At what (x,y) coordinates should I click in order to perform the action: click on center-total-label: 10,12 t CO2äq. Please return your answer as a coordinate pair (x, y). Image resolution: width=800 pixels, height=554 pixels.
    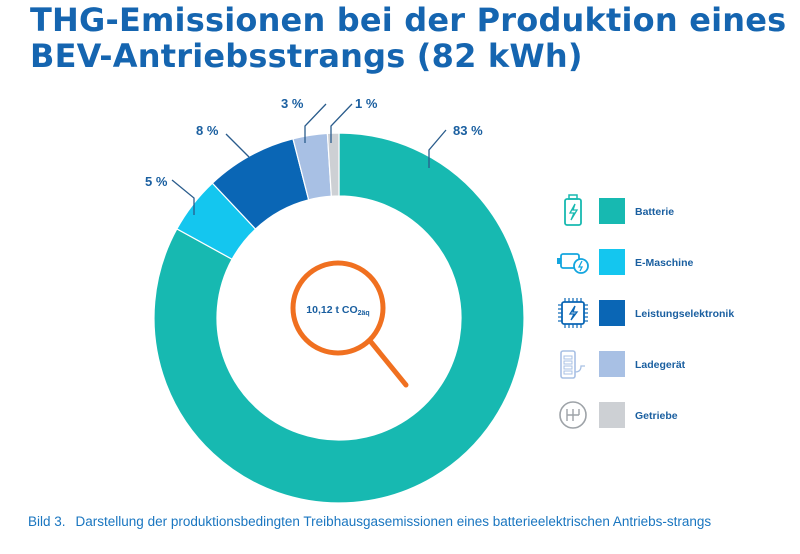
    Looking at the image, I should click on (337, 310).